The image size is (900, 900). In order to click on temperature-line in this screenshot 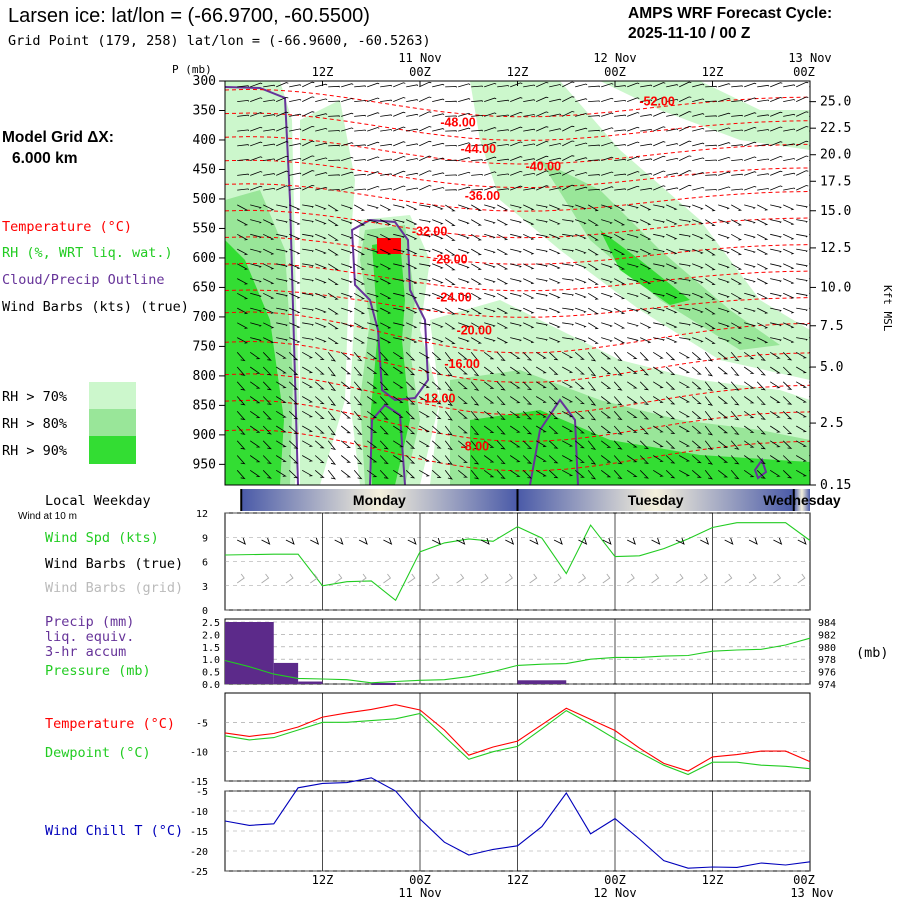, I will do `click(517, 738)`.